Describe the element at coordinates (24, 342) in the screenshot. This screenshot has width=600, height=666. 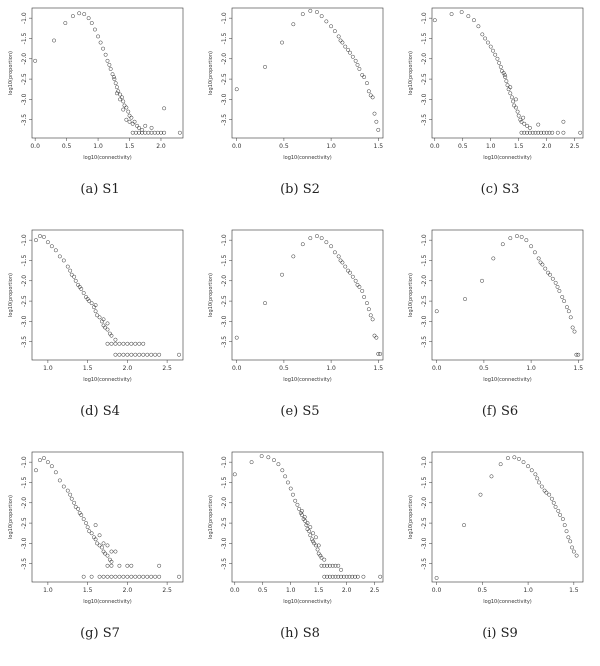
I see `y-tick-label: -3.5` at that location.